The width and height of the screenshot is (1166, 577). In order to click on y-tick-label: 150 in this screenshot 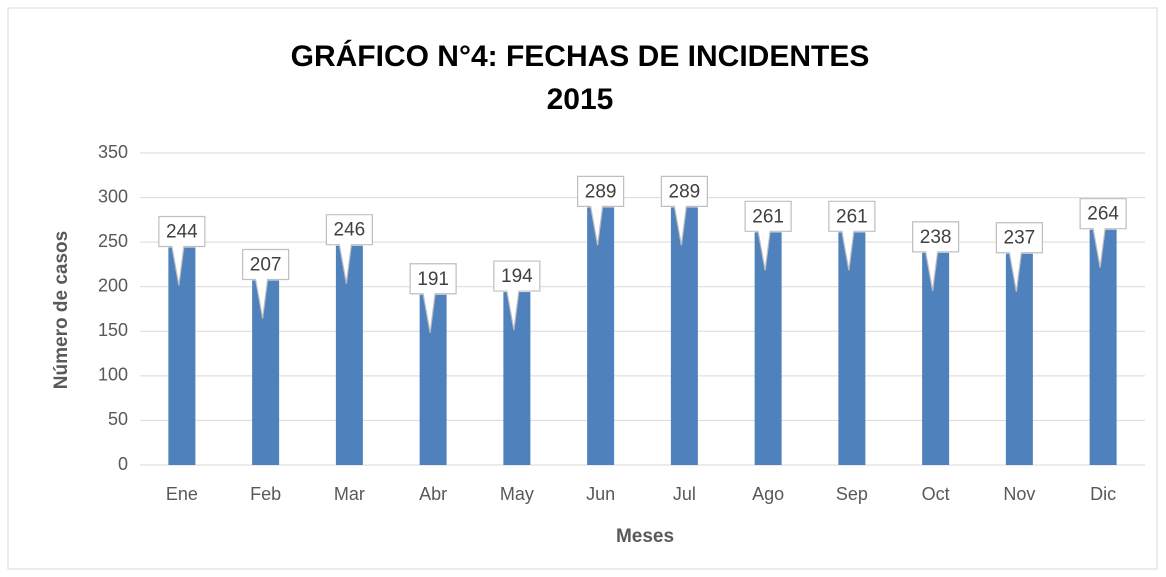, I will do `click(113, 330)`.